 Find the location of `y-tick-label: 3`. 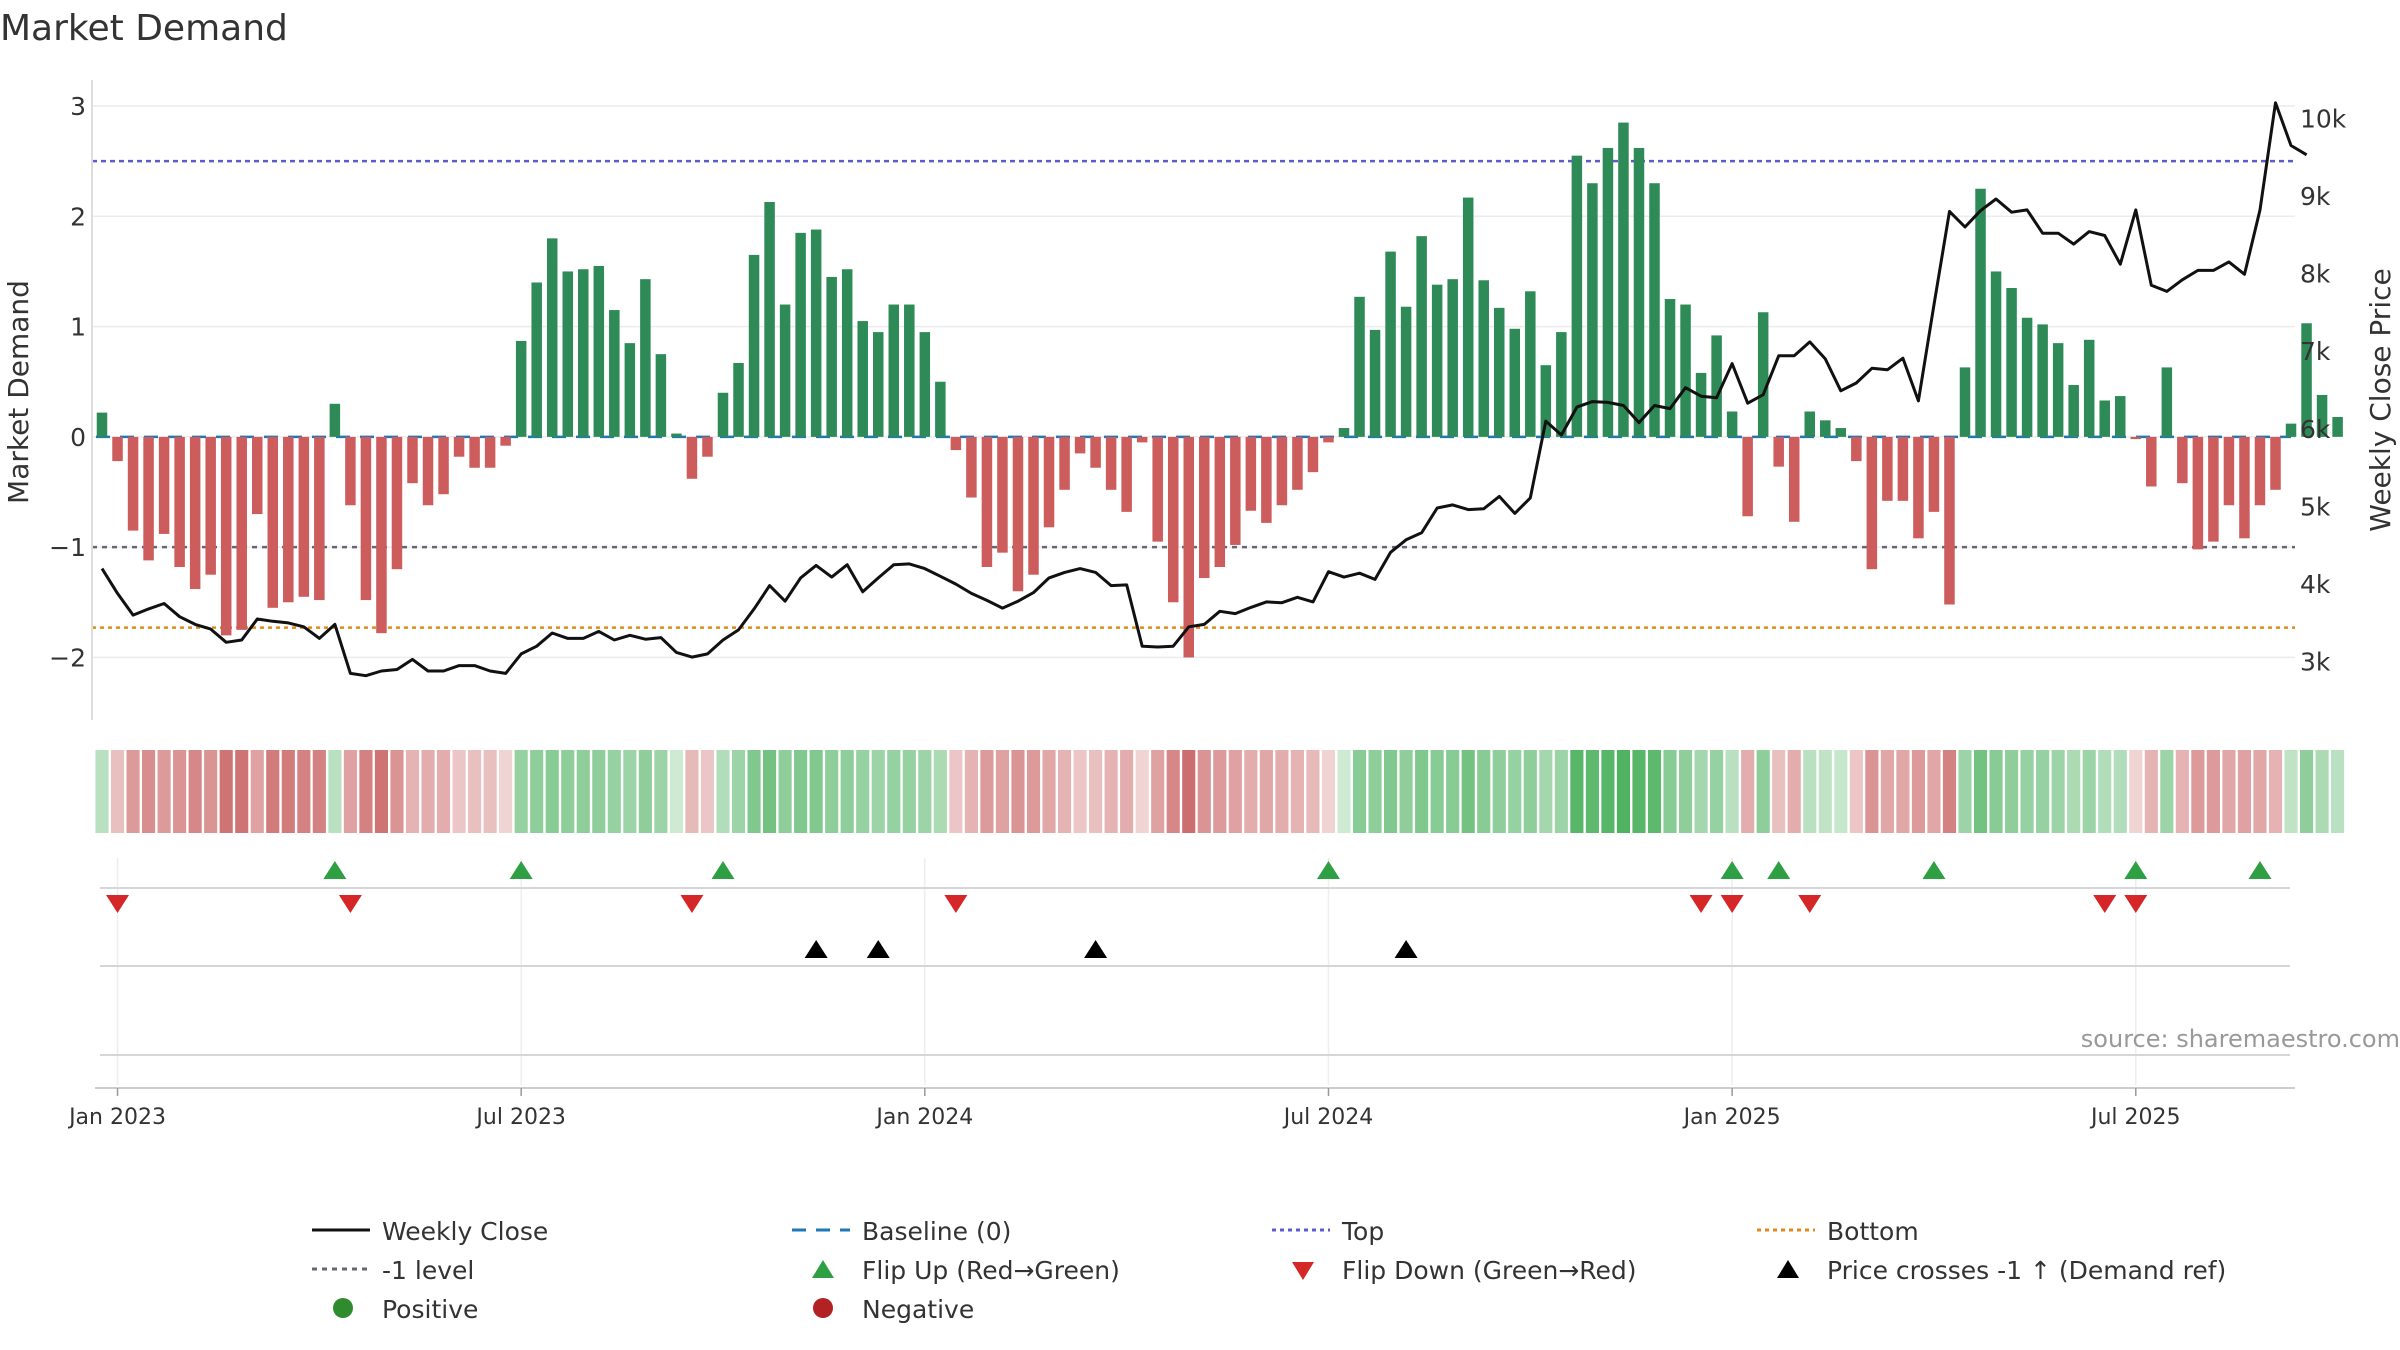

y-tick-label: 3 is located at coordinates (78, 106).